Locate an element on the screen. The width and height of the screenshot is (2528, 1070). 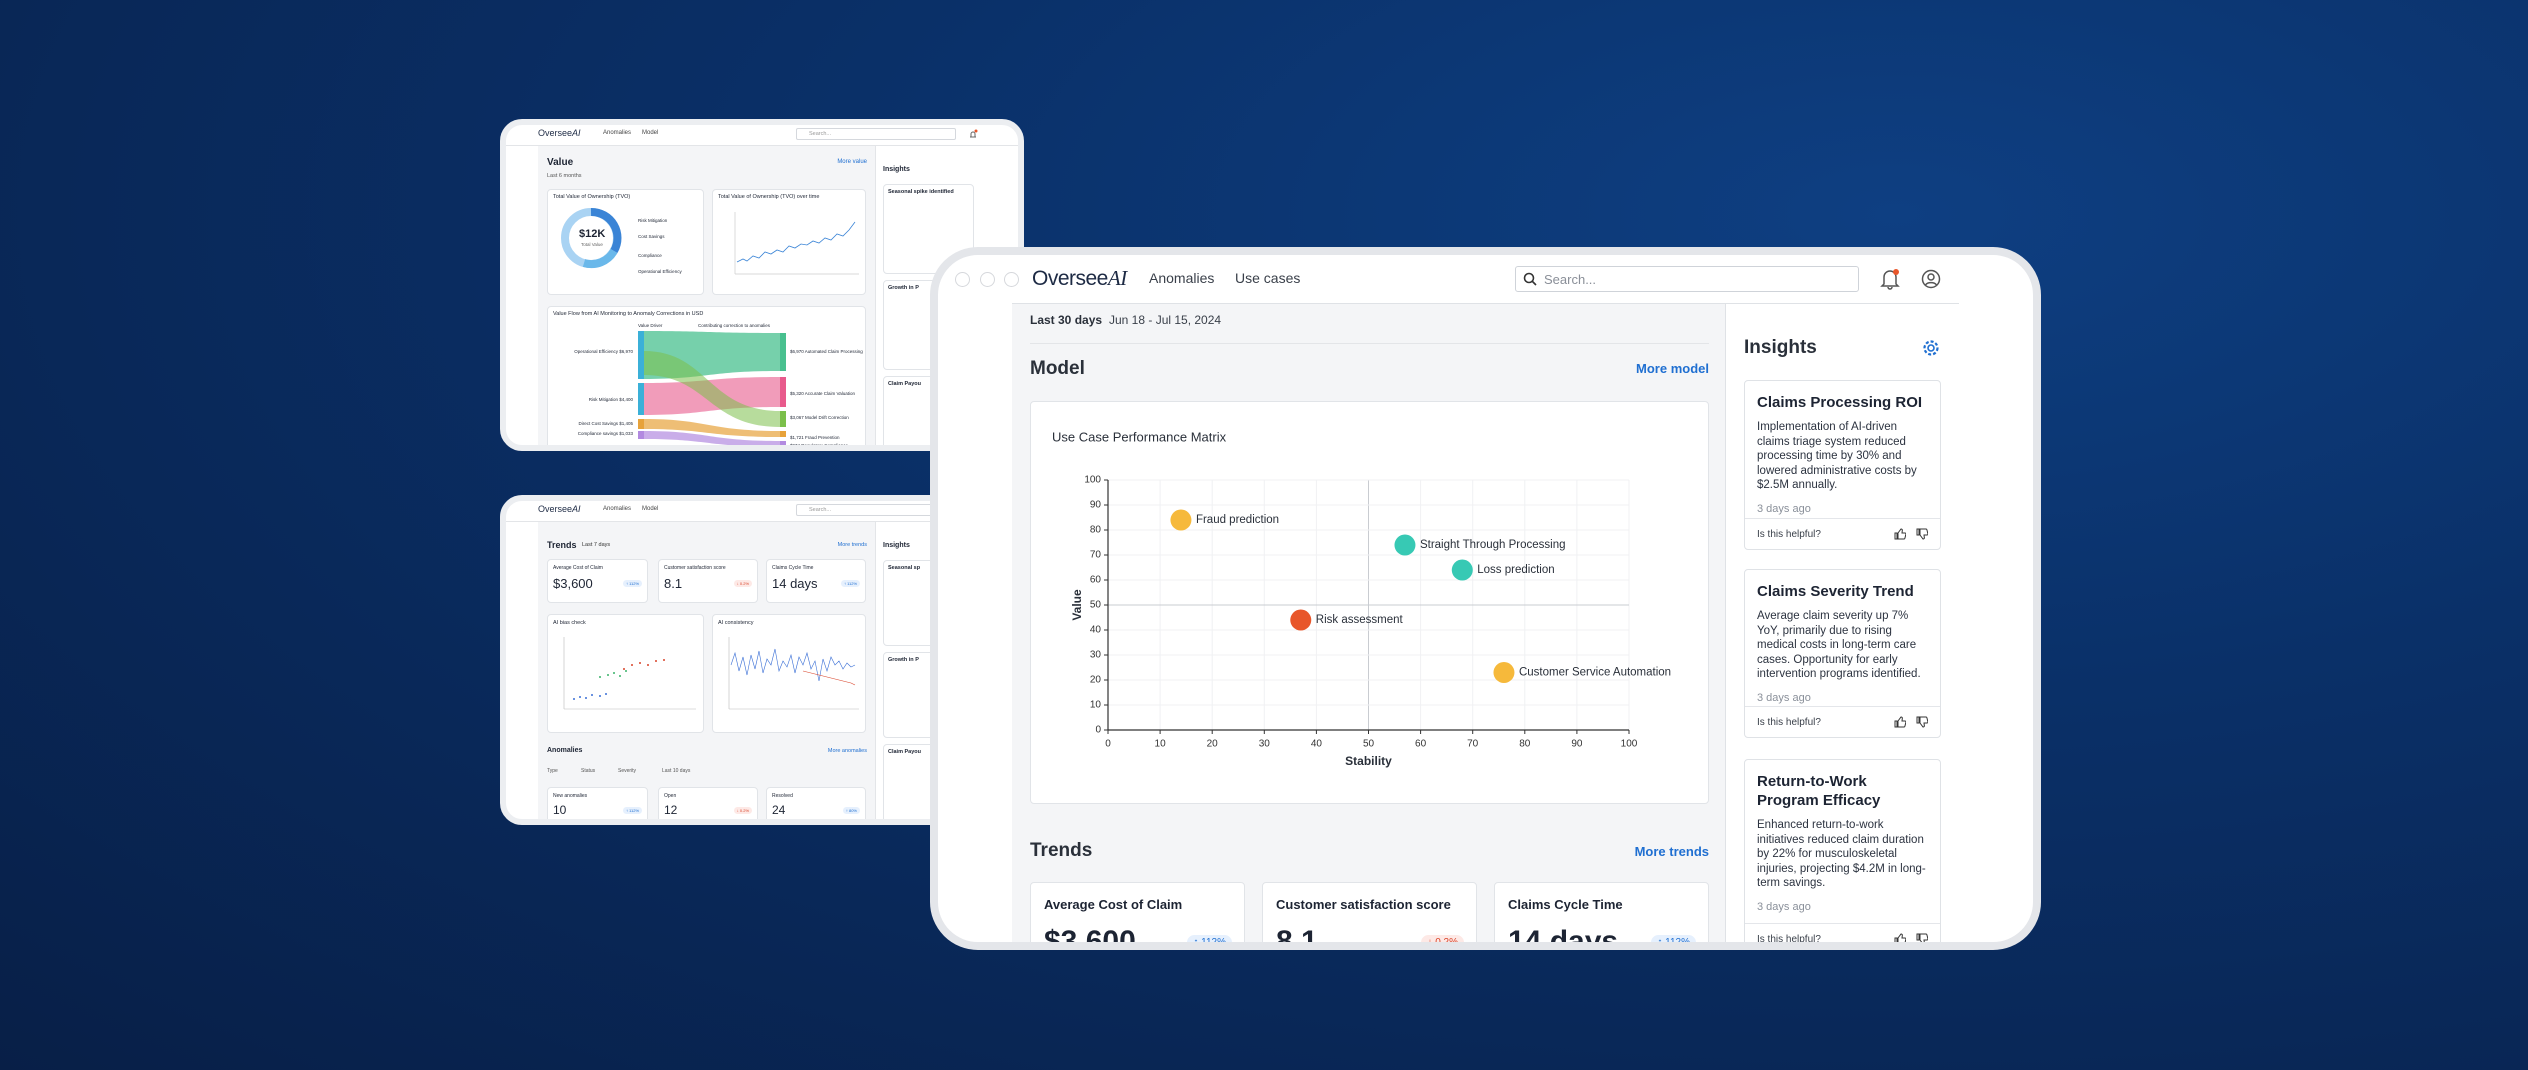
flow-right-label: $5,320 Accurate Claim Valuation is located at coordinates (822, 393).